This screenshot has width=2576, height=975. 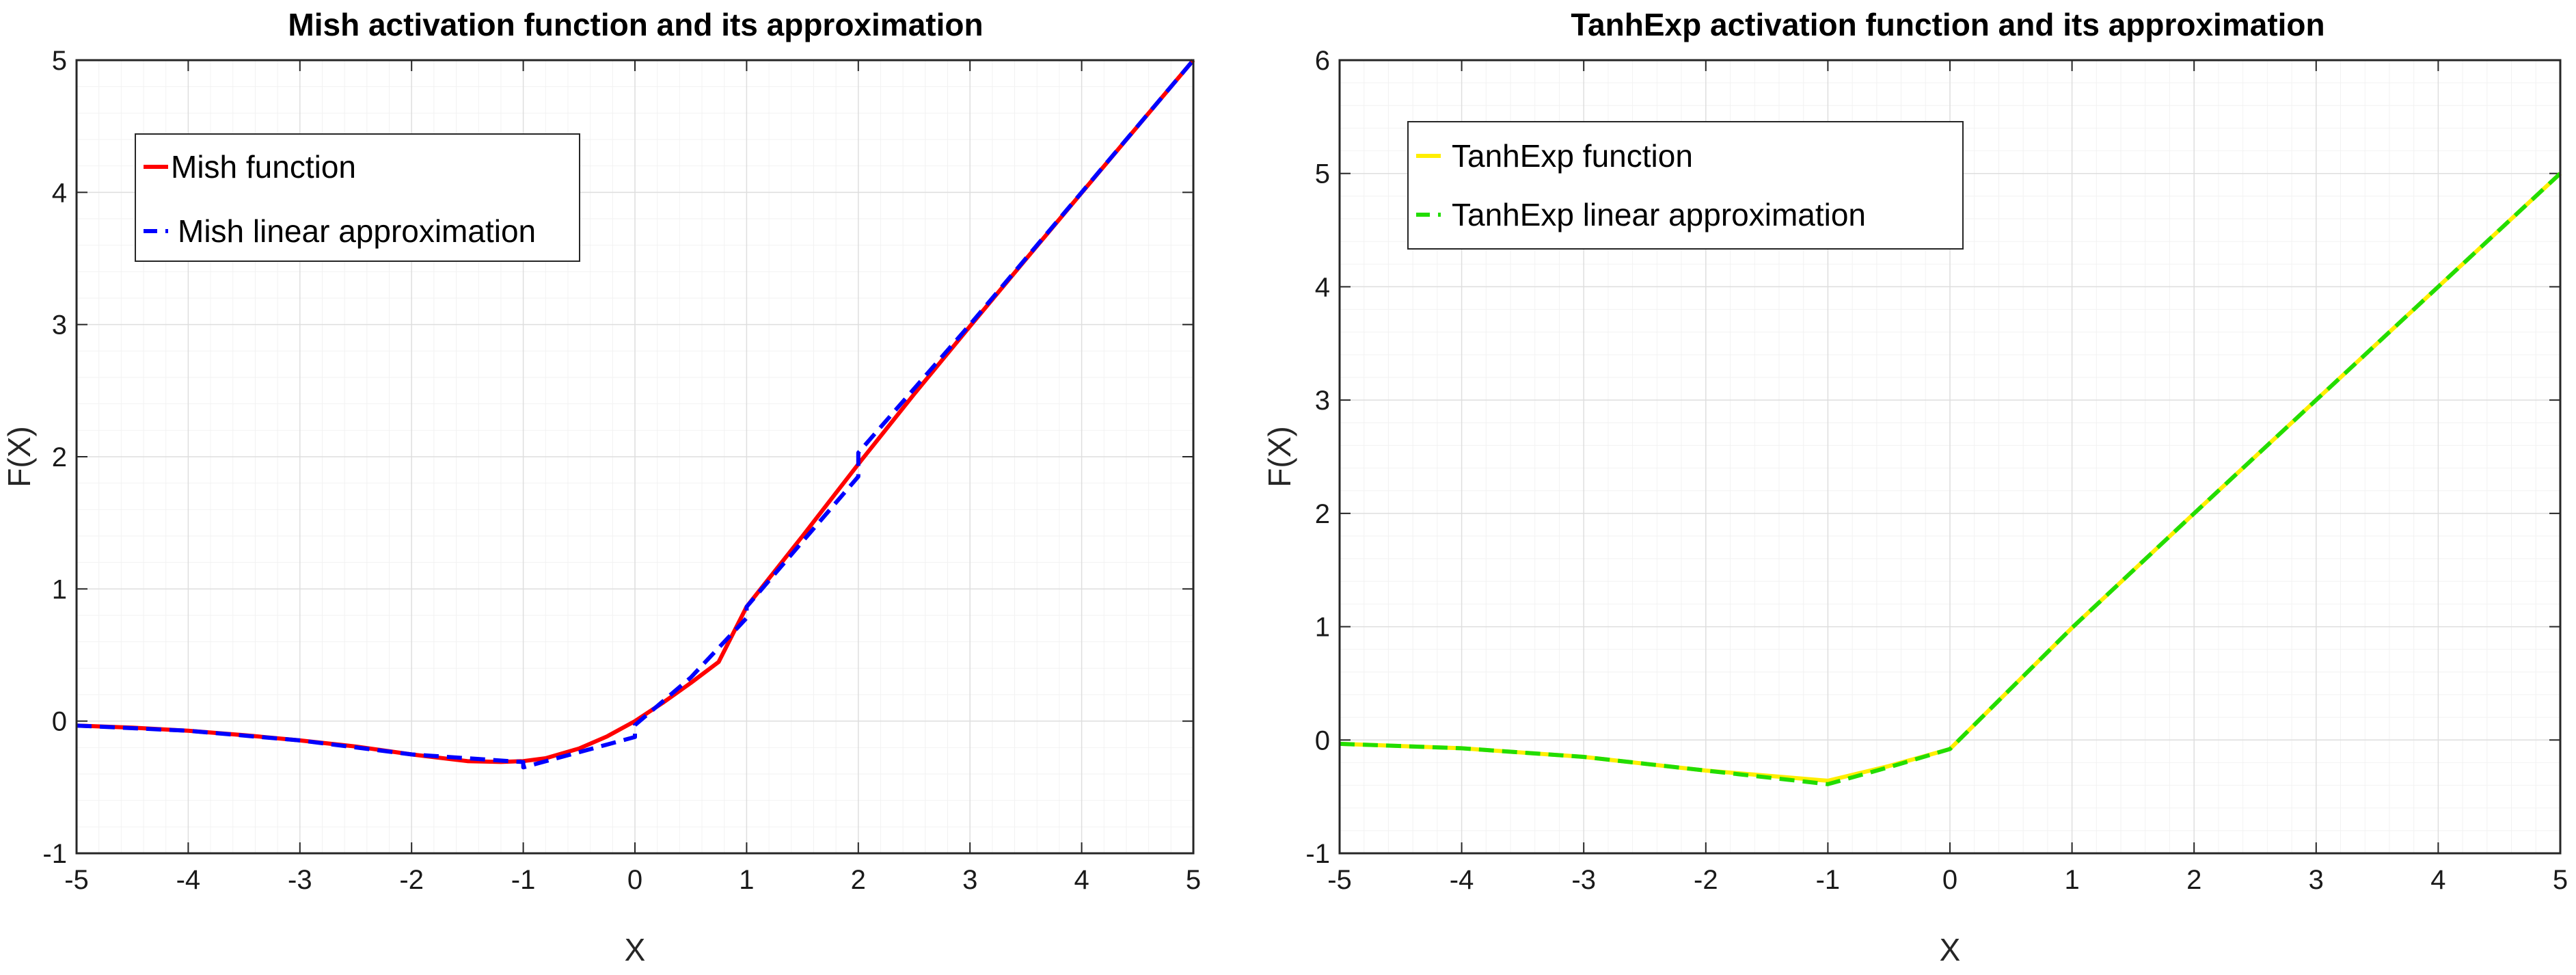 What do you see at coordinates (1572, 156) in the screenshot?
I see `legend-label-tanhexp-function: TanhExp function` at bounding box center [1572, 156].